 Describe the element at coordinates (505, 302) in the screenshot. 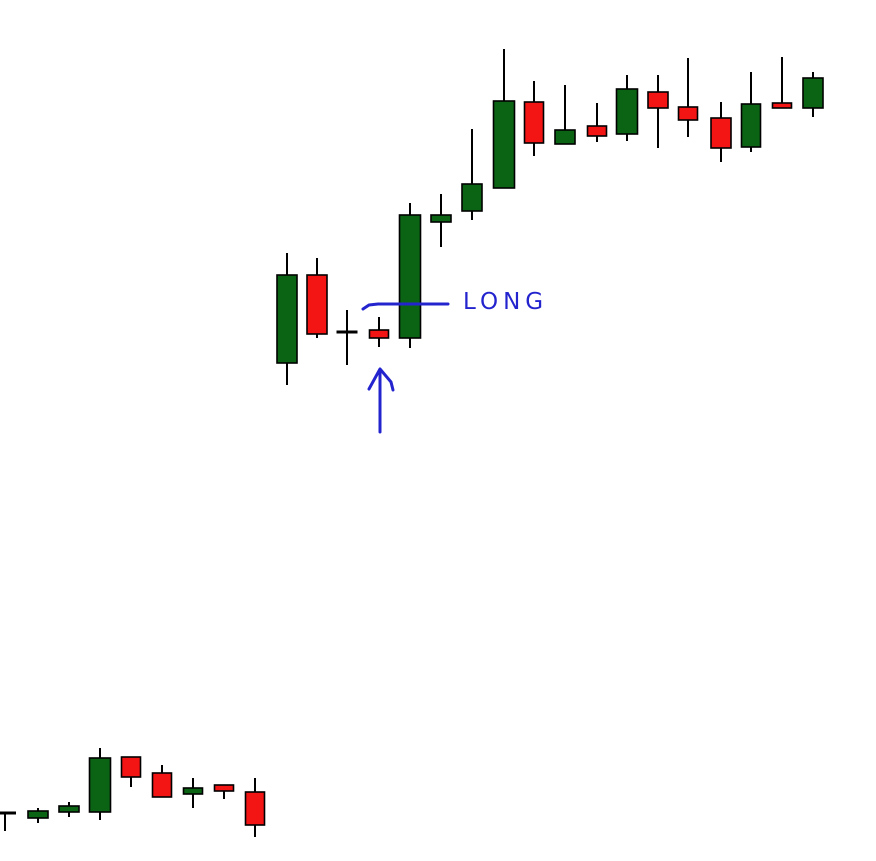

I see `long-annotation-label: LONG` at that location.